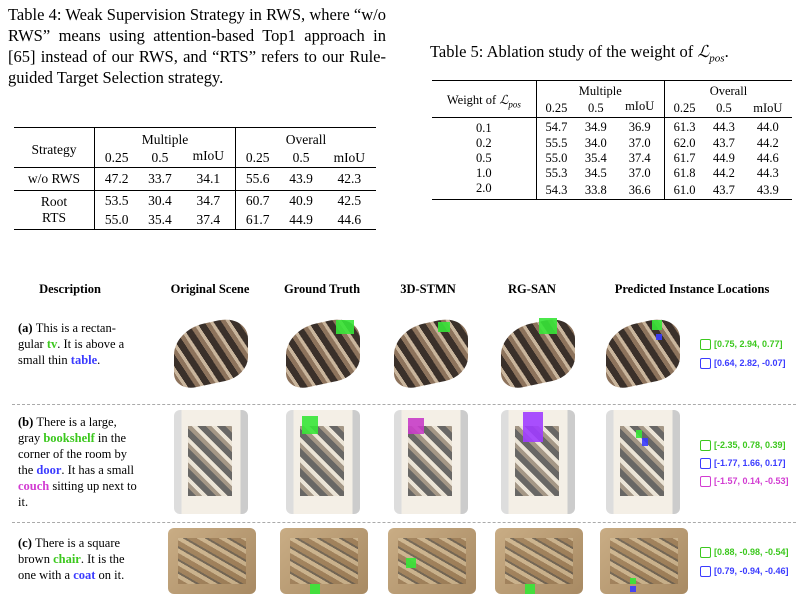 This screenshot has width=804, height=608. I want to click on description-segment: table, so click(84, 360).